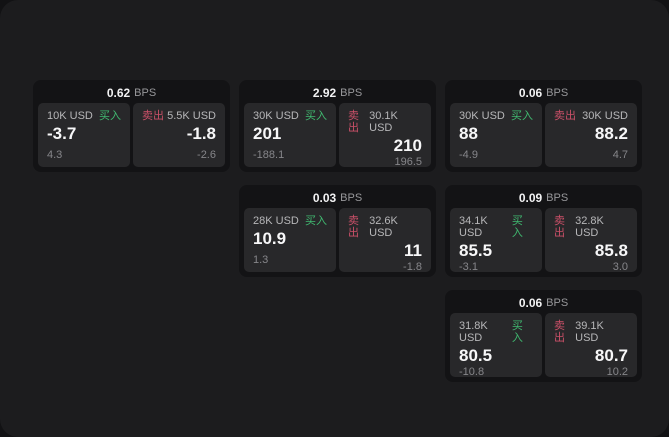 Image resolution: width=669 pixels, height=437 pixels. What do you see at coordinates (589, 332) in the screenshot?
I see `sell-amount: 39.1K USD` at bounding box center [589, 332].